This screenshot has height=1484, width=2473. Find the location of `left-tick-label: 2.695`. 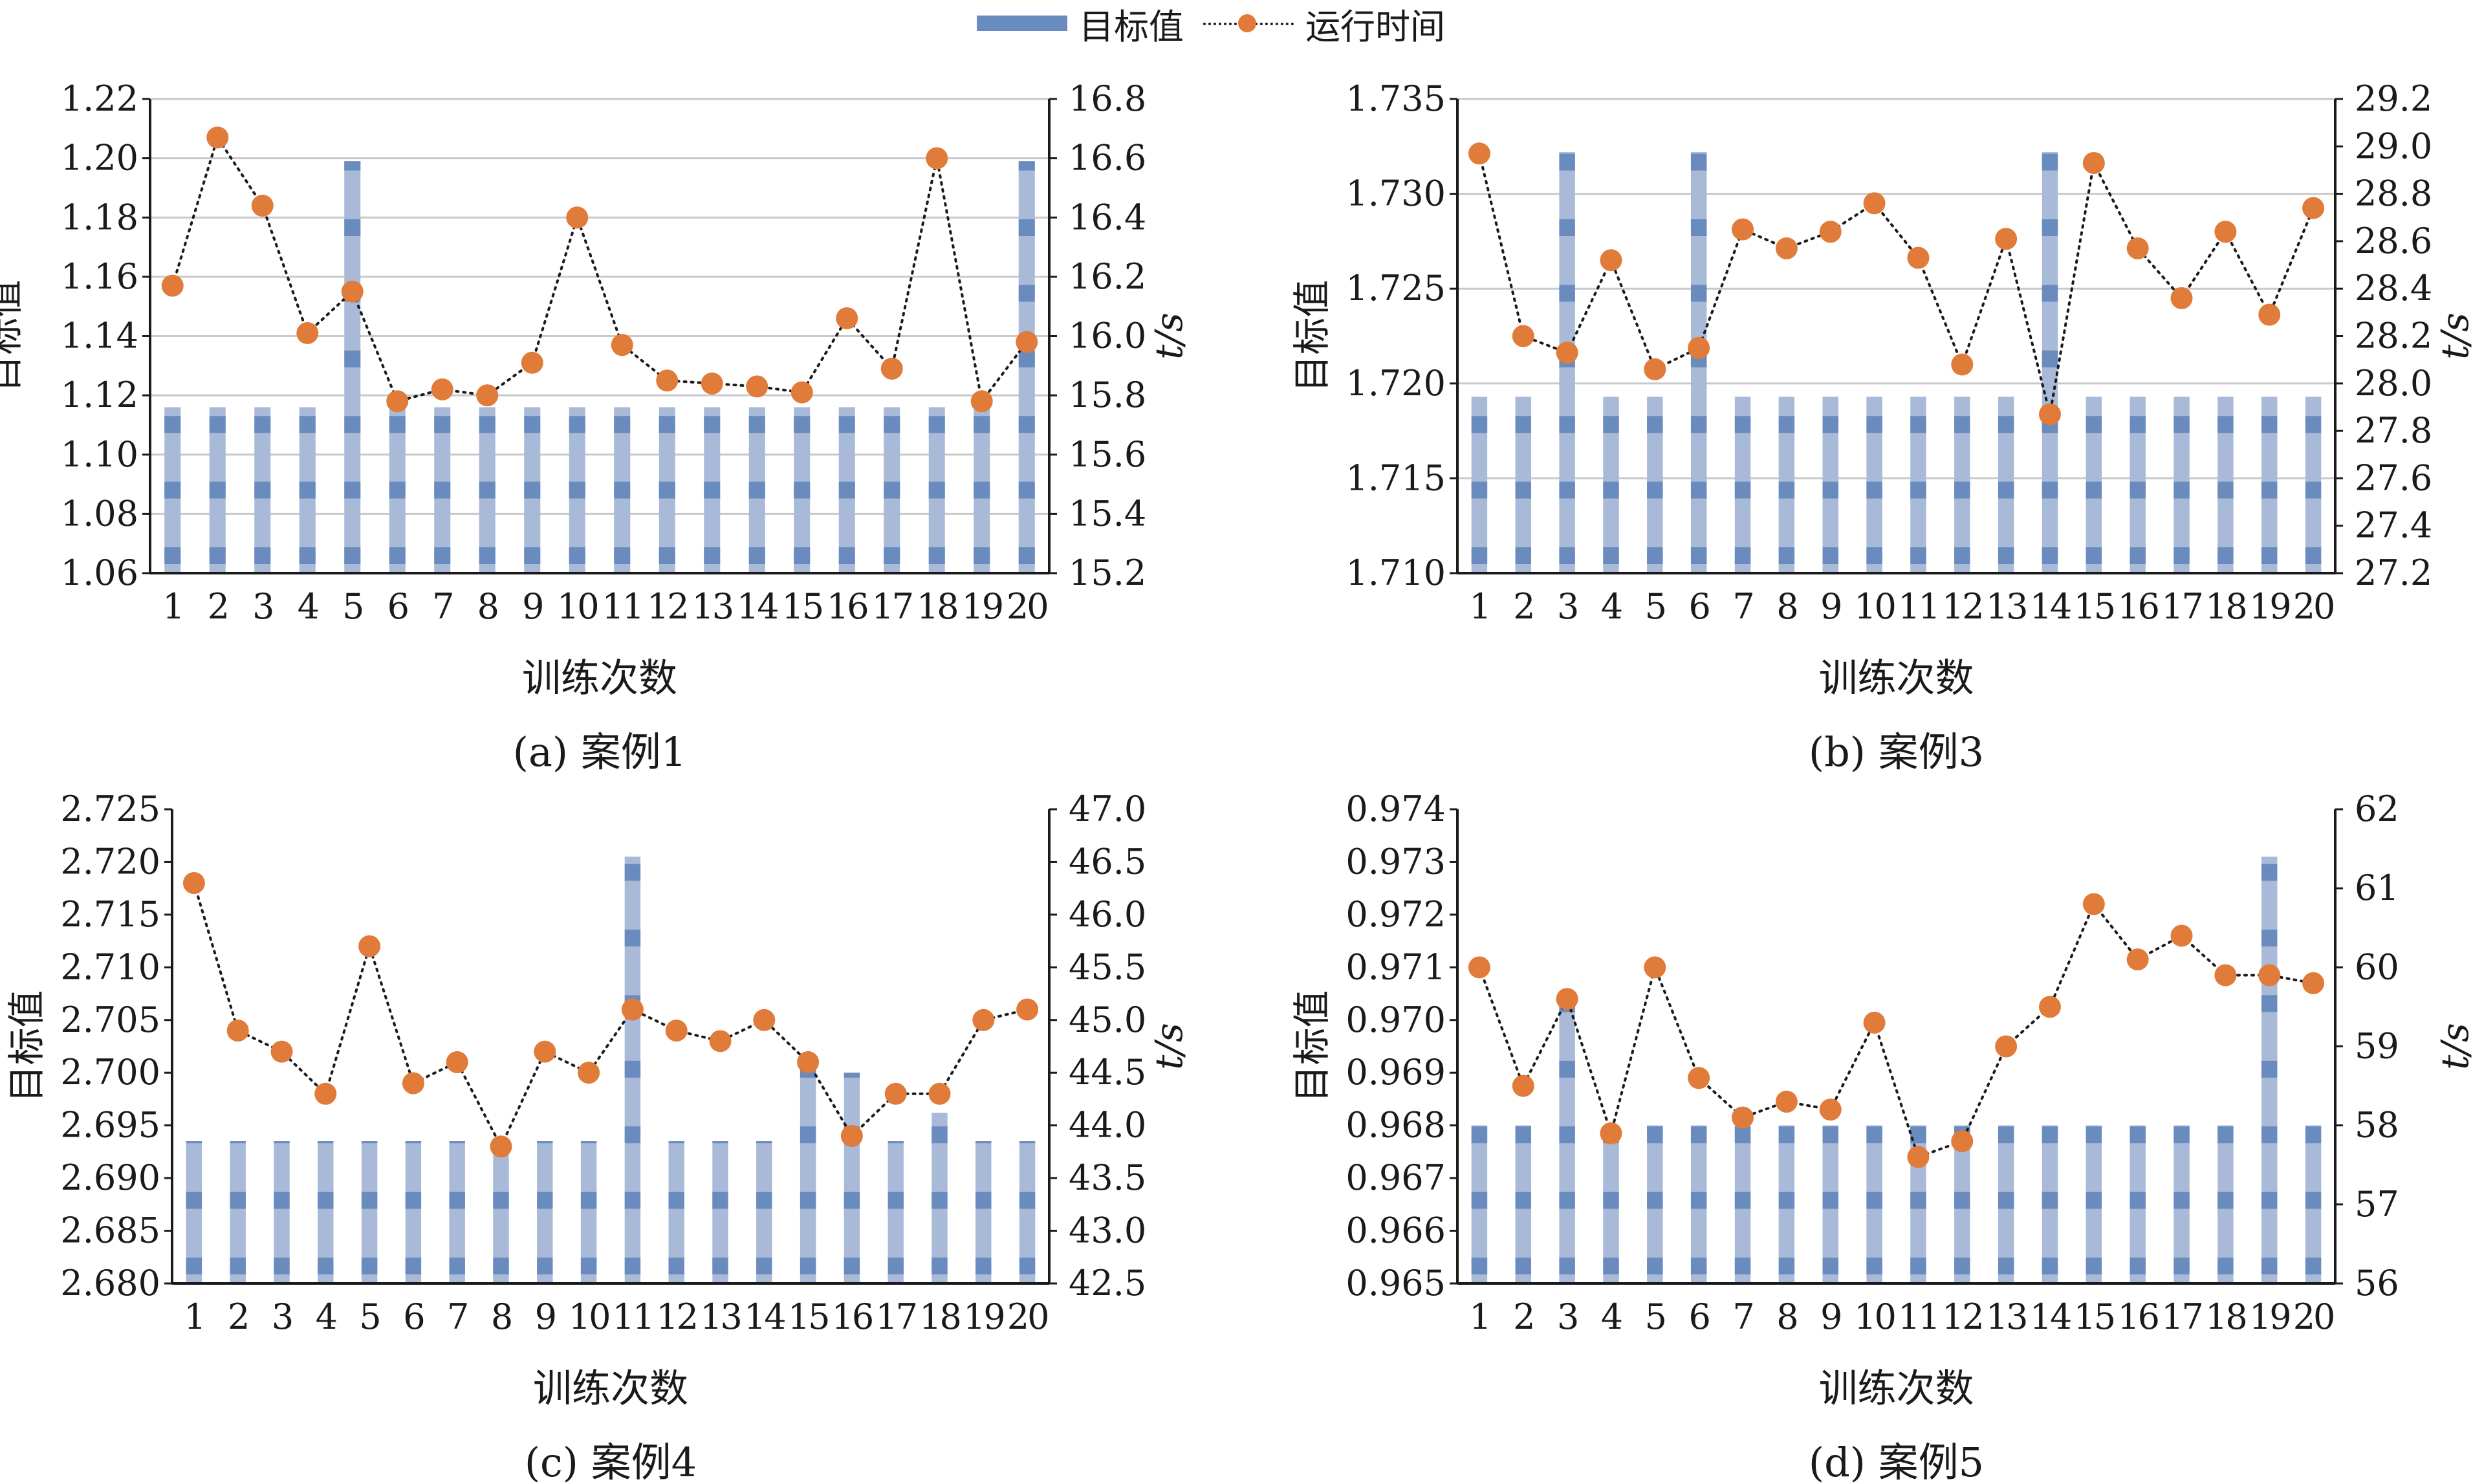

left-tick-label: 2.695 is located at coordinates (110, 1125).